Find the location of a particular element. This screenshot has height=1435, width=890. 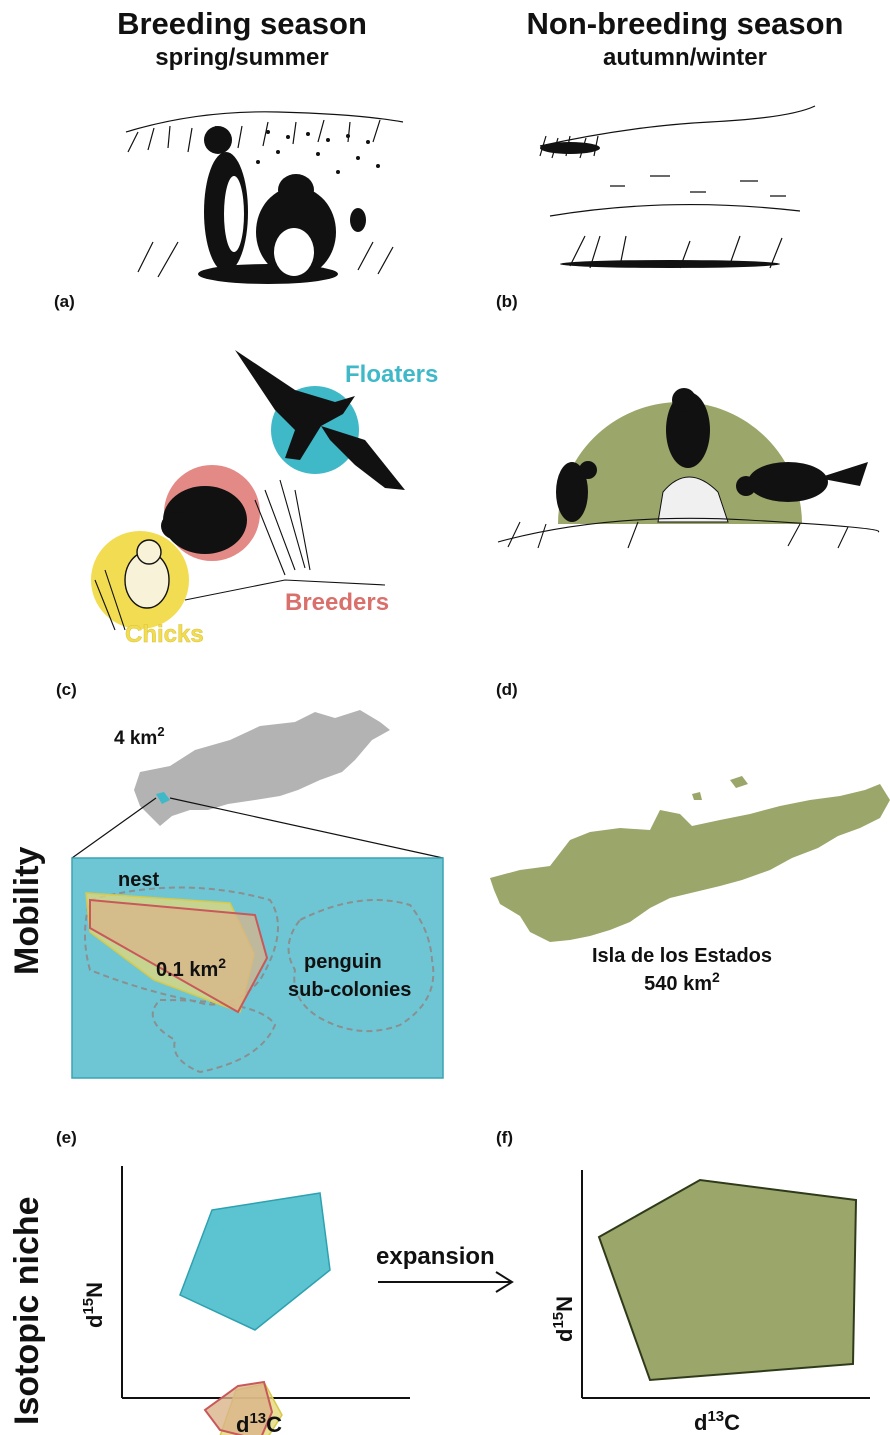

penguin-label-line2: sub-colonies is located at coordinates (349, 990).